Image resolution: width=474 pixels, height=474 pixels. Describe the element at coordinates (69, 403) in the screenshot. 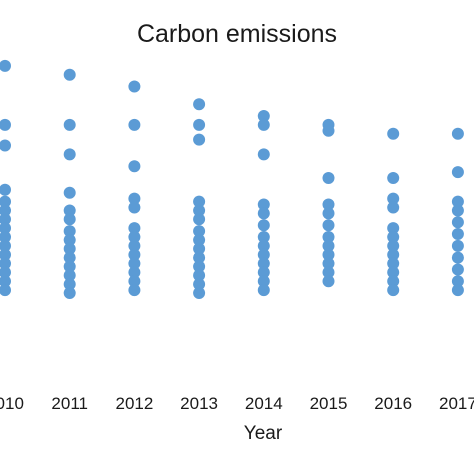

I see `x-tick-label-2011: 2011` at that location.